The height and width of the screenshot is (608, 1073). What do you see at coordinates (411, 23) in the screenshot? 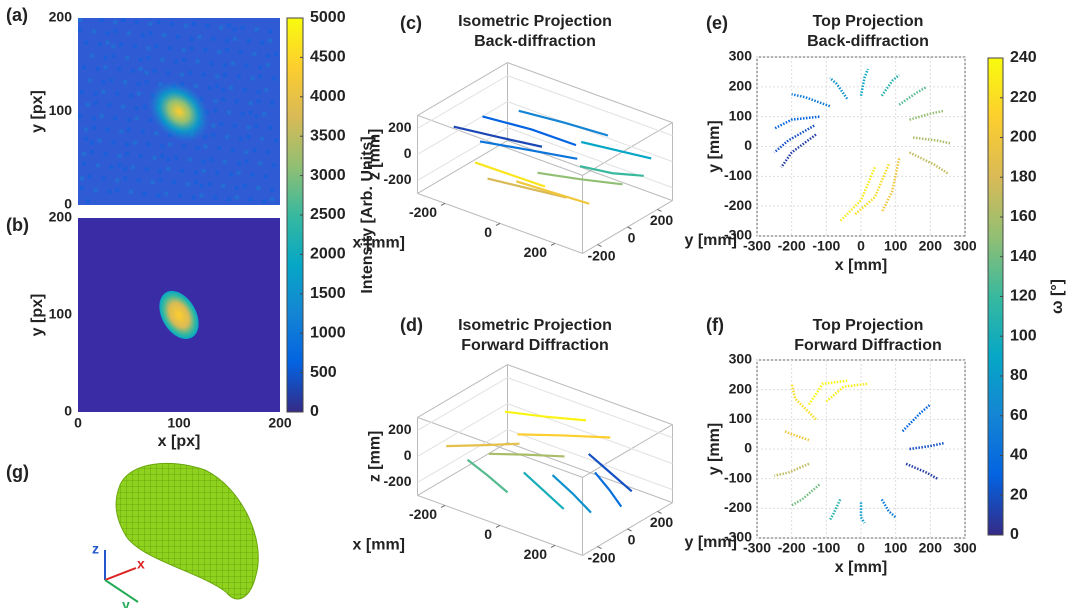
I see `panel-label: (c)` at bounding box center [411, 23].